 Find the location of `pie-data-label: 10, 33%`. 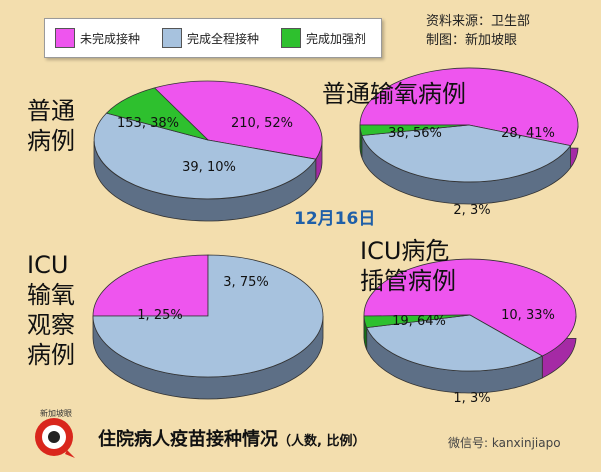

pie-data-label: 10, 33% is located at coordinates (528, 315).